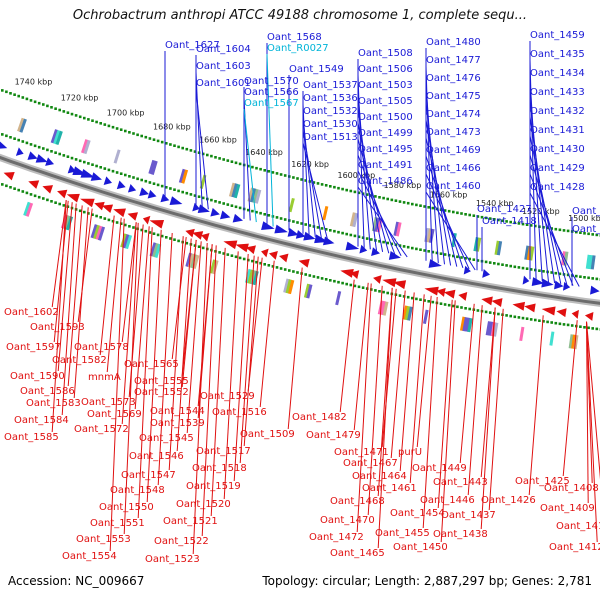 The width and height of the screenshot is (600, 600). What do you see at coordinates (385, 69) in the screenshot?
I see `gene-label: Oant_1506` at bounding box center [385, 69].